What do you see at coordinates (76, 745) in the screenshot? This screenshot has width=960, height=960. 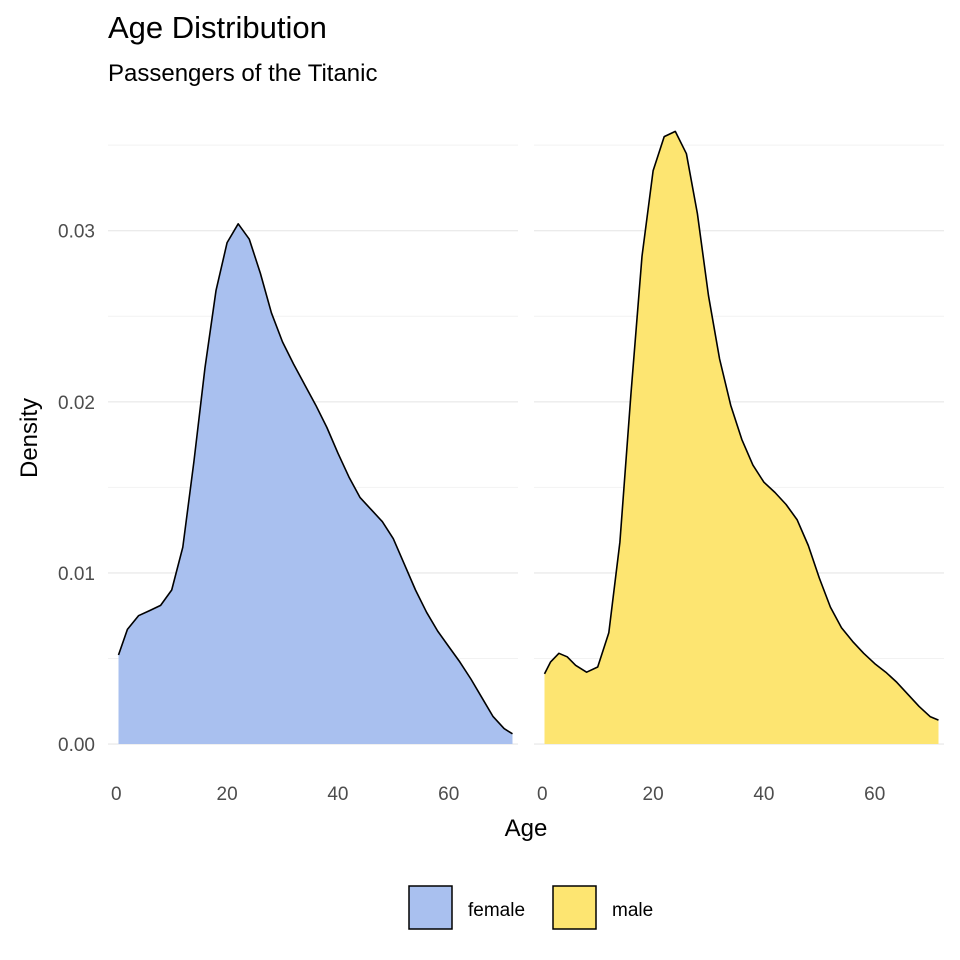 I see `y-tick-label: 0.00` at bounding box center [76, 745].